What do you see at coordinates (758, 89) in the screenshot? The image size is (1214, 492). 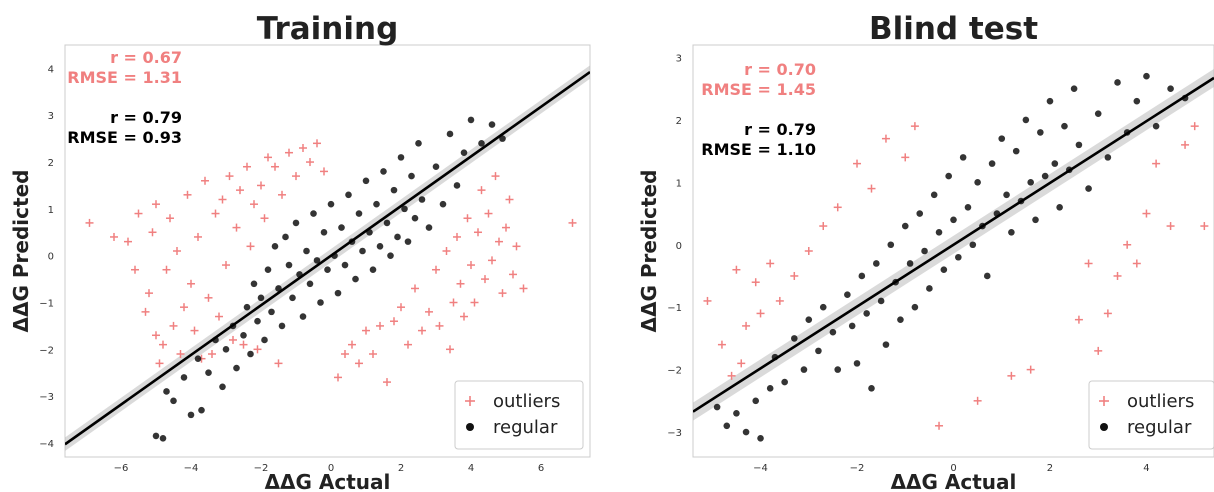 I see `stat-annotation: RMSE = 1.45` at bounding box center [758, 89].